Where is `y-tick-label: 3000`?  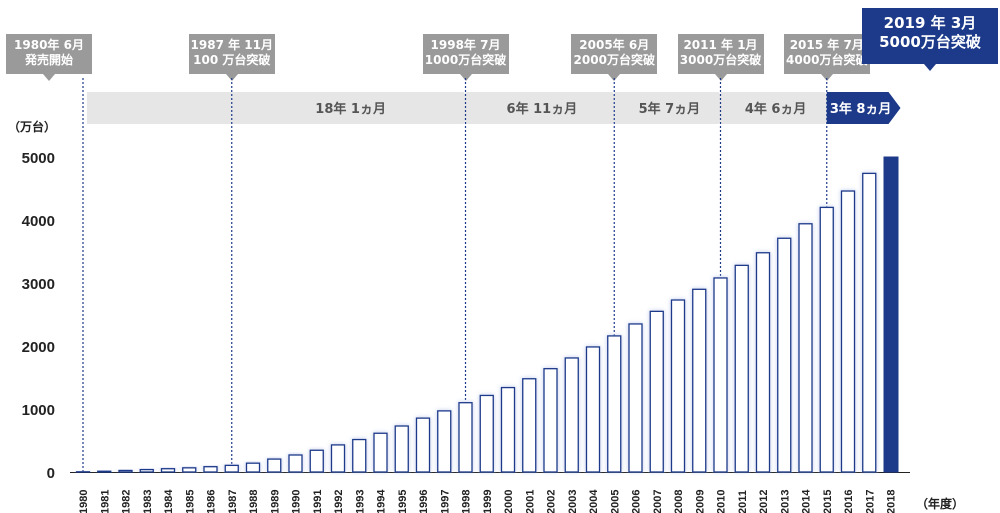
y-tick-label: 3000 is located at coordinates (38, 284).